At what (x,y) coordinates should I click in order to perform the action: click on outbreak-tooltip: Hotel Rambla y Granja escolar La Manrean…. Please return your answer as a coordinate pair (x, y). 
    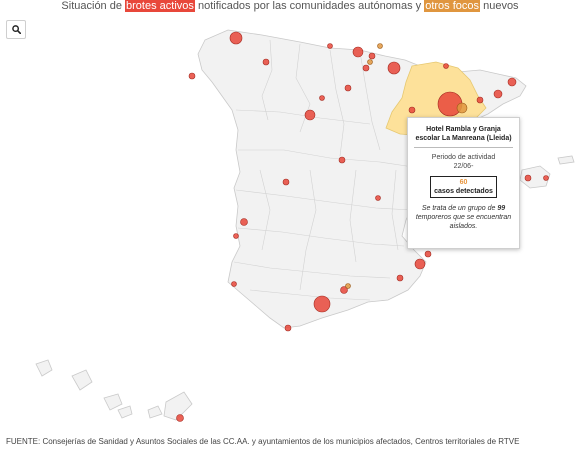
    Looking at the image, I should click on (463, 183).